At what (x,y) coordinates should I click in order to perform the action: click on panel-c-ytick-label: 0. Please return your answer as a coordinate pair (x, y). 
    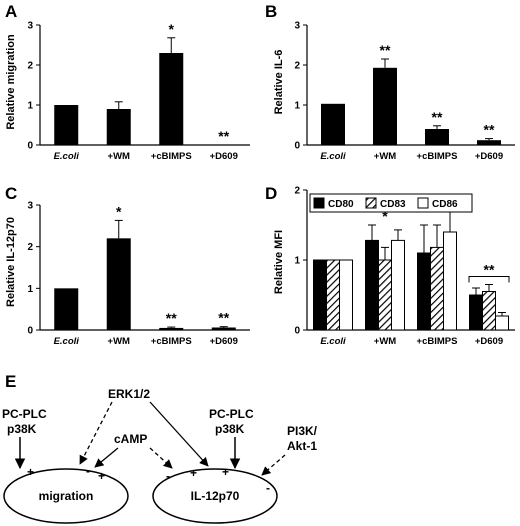
    Looking at the image, I should click on (30, 331).